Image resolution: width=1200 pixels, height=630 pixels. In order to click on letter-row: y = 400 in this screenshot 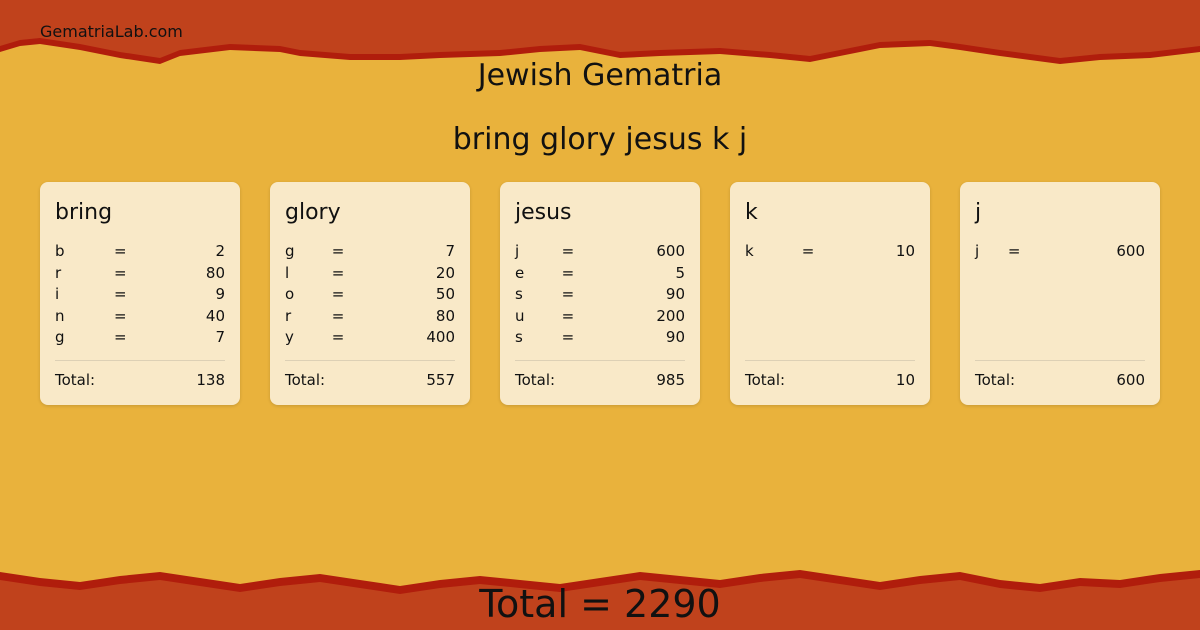, I will do `click(370, 338)`.